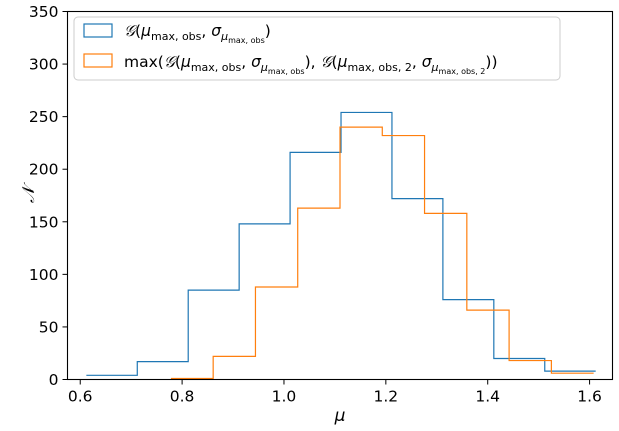  What do you see at coordinates (54, 380) in the screenshot?
I see `y-tick-label: 0` at bounding box center [54, 380].